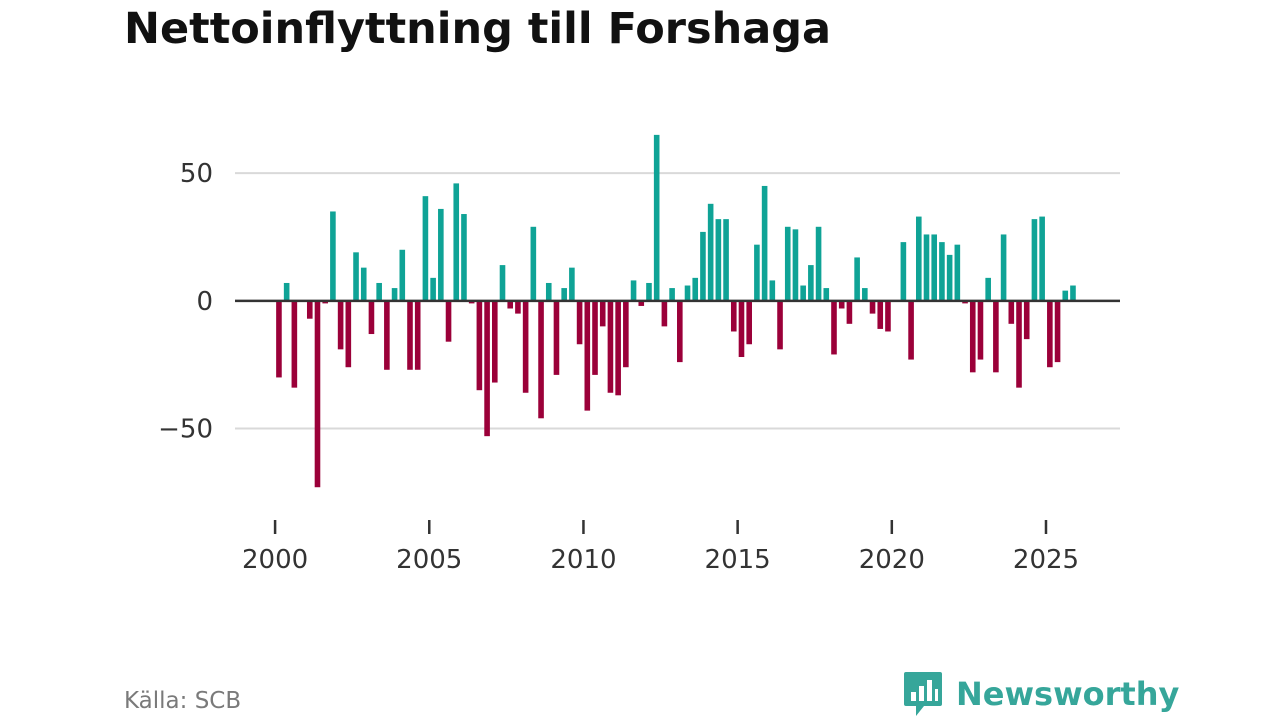 This screenshot has width=1280, height=720. Describe the element at coordinates (738, 560) in the screenshot. I see `x-tick-label: 2015` at that location.